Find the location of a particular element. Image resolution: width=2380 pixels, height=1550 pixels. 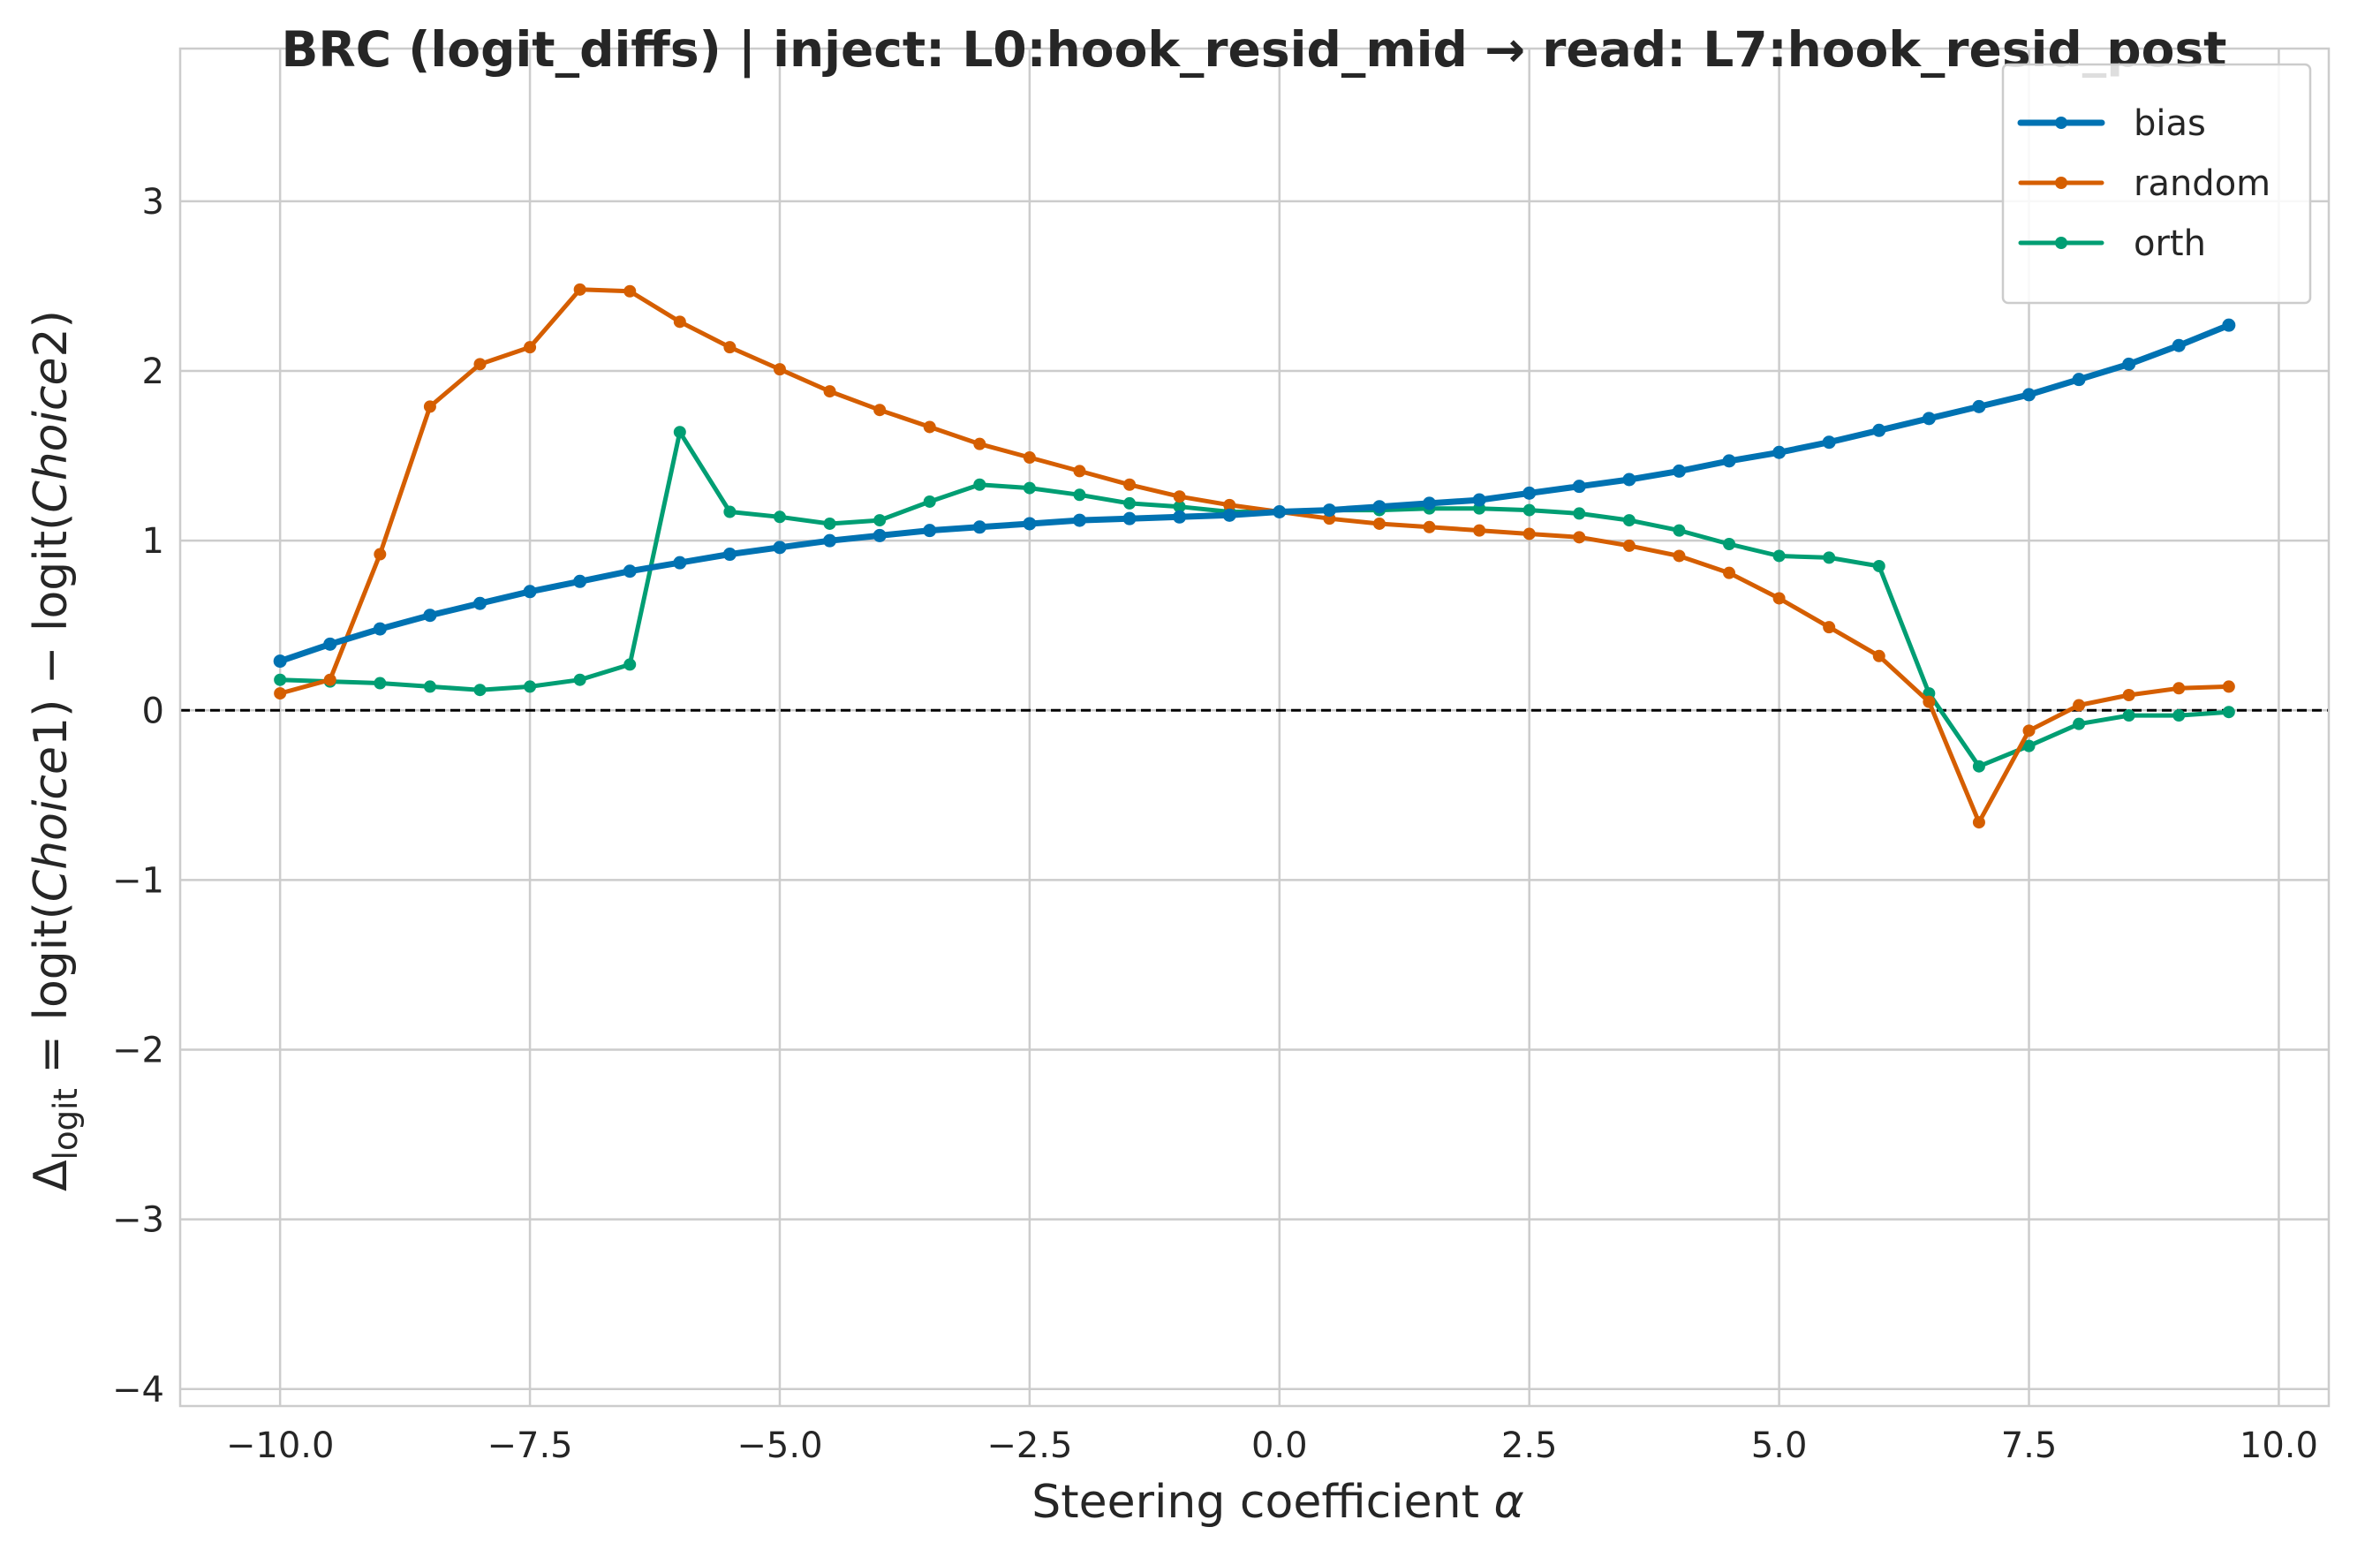

y-tick-label: −1 is located at coordinates (138, 881).